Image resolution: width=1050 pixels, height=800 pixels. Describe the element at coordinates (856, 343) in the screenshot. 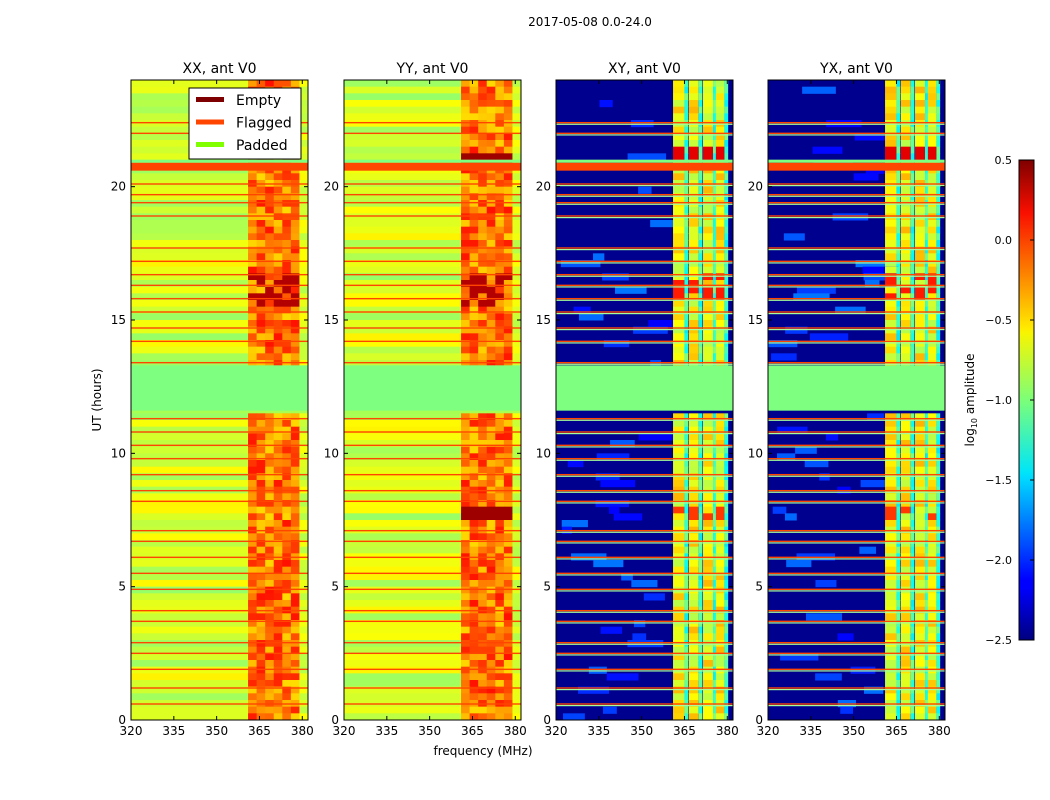

I see `flagged-halo` at that location.